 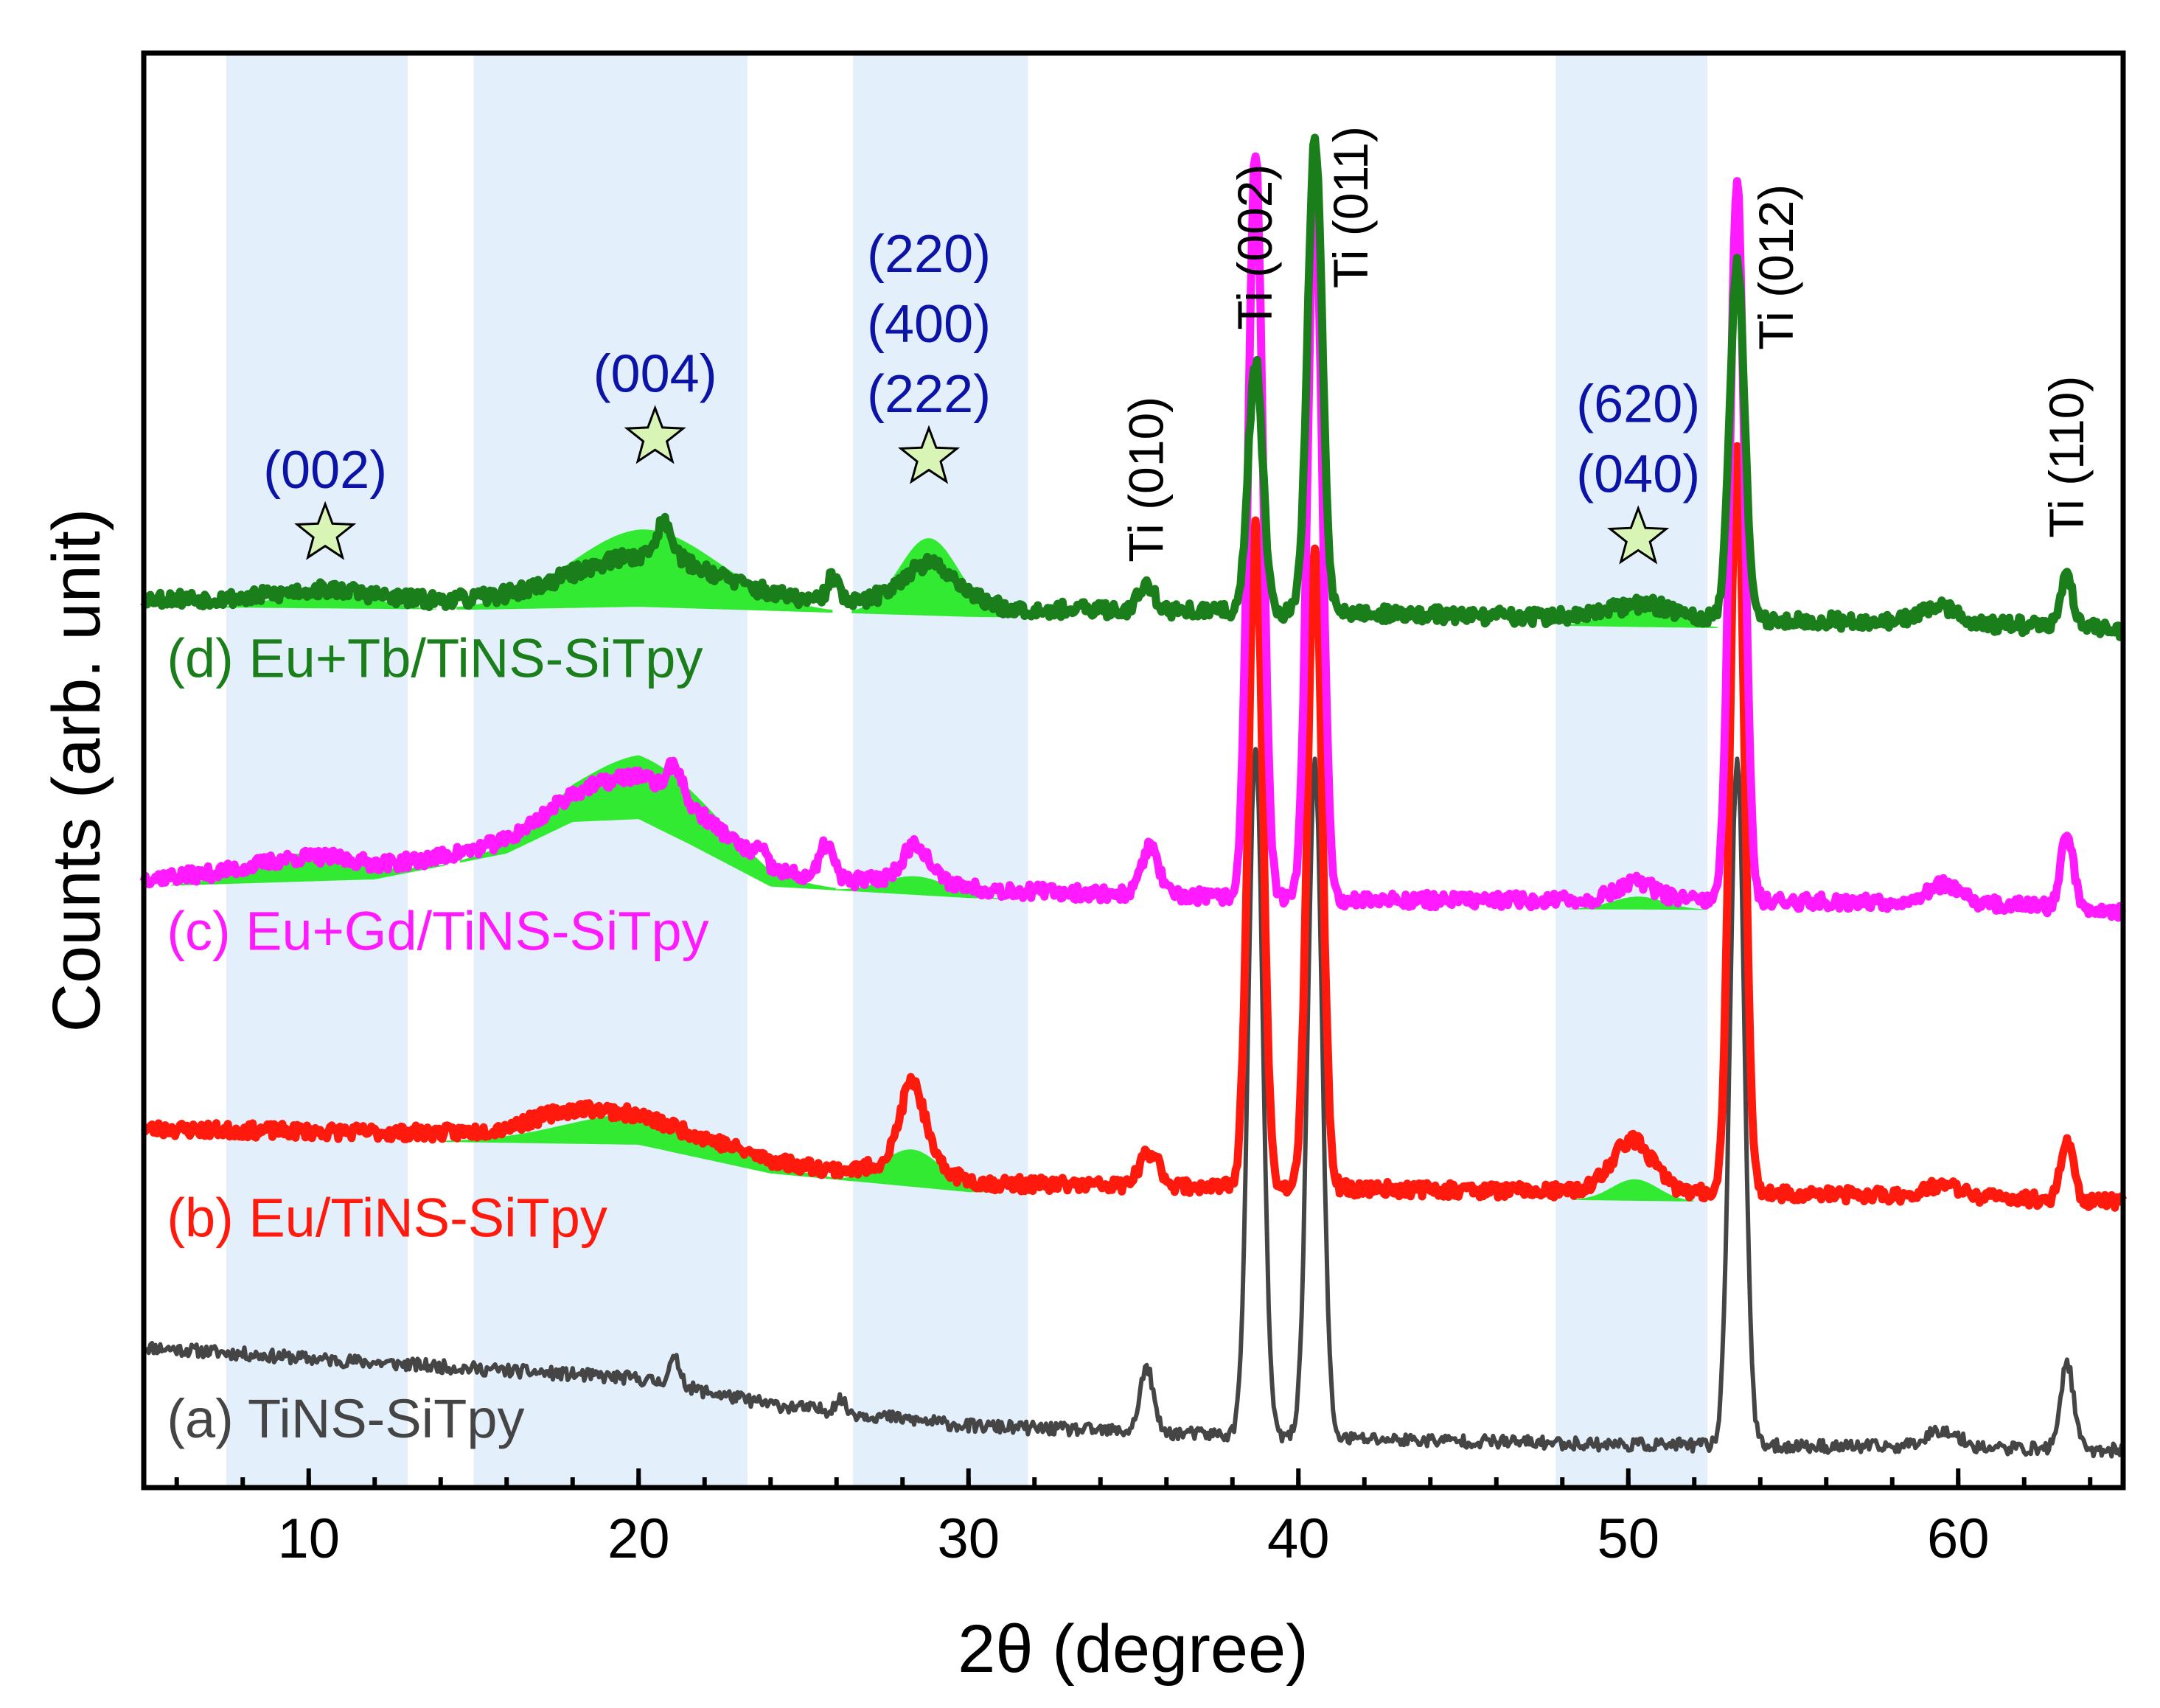 I want to click on x-tick-label: 30, so click(x=968, y=1538).